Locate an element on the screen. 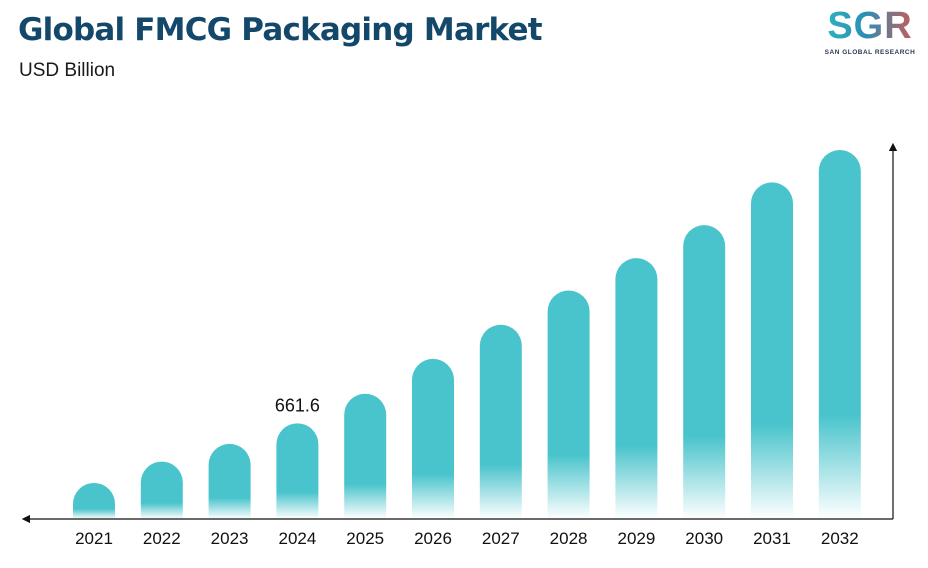 Image resolution: width=928 pixels, height=568 pixels. data-labels: 661.6 is located at coordinates (297, 405).